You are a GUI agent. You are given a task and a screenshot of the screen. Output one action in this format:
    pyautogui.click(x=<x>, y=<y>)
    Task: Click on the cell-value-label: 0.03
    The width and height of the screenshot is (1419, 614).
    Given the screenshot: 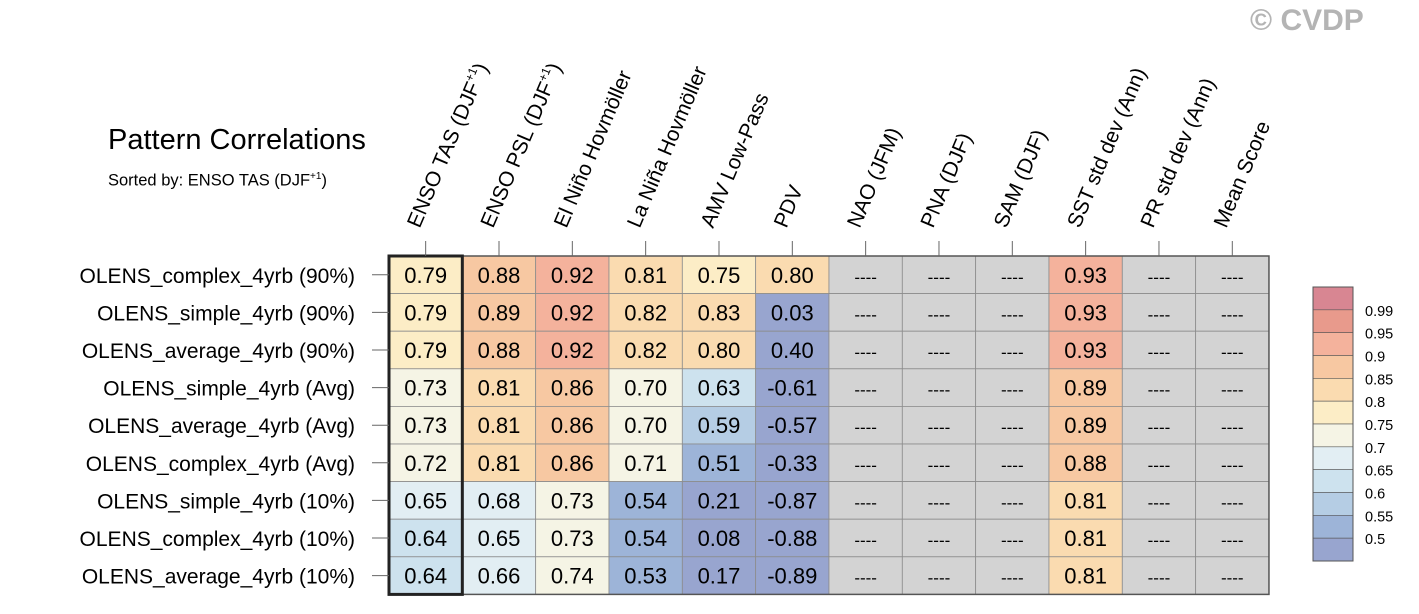 What is the action you would take?
    pyautogui.click(x=792, y=312)
    